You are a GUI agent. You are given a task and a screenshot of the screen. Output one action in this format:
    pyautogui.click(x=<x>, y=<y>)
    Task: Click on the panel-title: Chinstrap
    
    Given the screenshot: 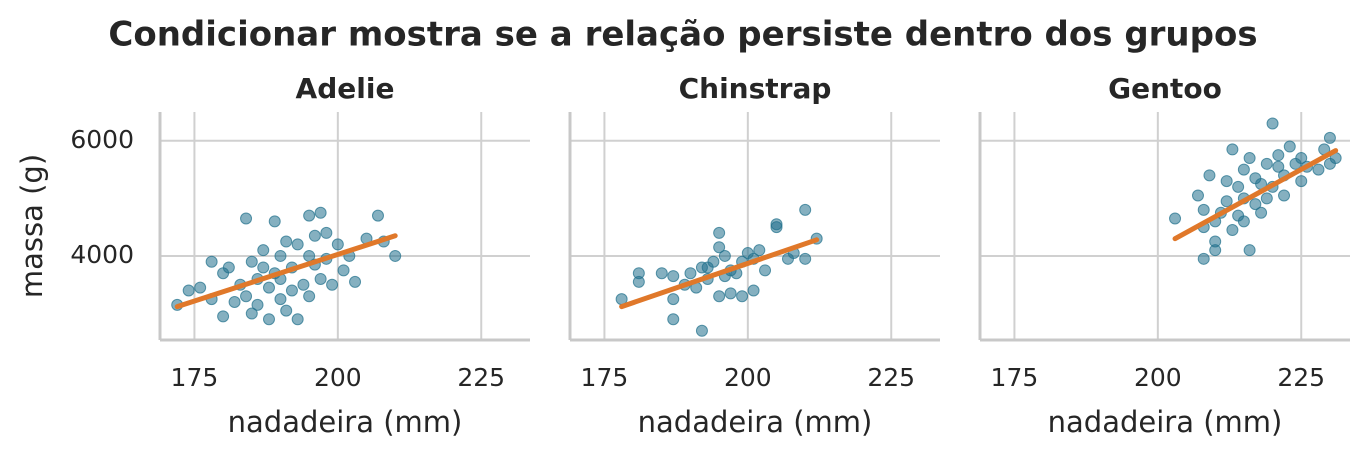 What is the action you would take?
    pyautogui.click(x=755, y=88)
    